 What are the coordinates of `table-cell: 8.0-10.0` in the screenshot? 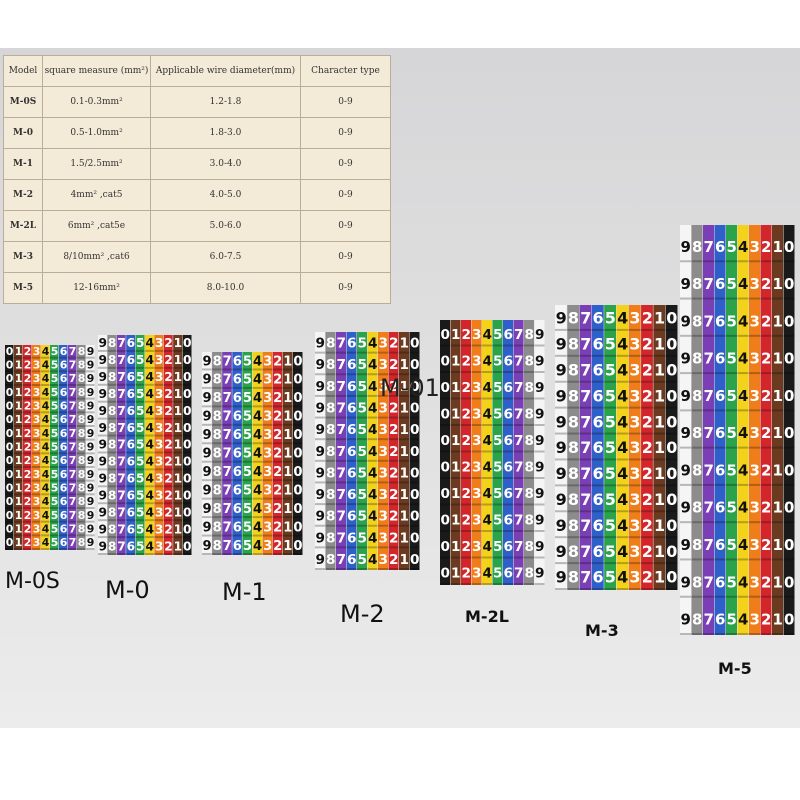 It's located at (225, 288).